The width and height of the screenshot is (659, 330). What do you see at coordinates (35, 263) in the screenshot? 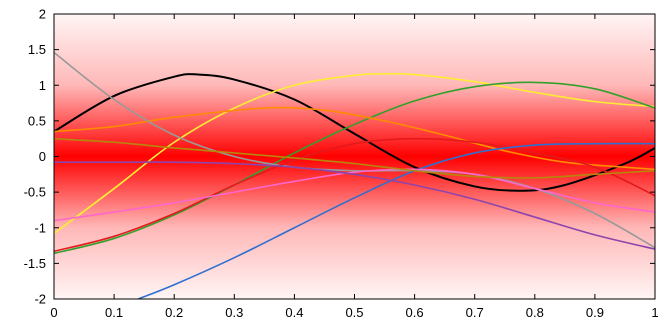
I see `y-tick-label: -1.5` at bounding box center [35, 263].